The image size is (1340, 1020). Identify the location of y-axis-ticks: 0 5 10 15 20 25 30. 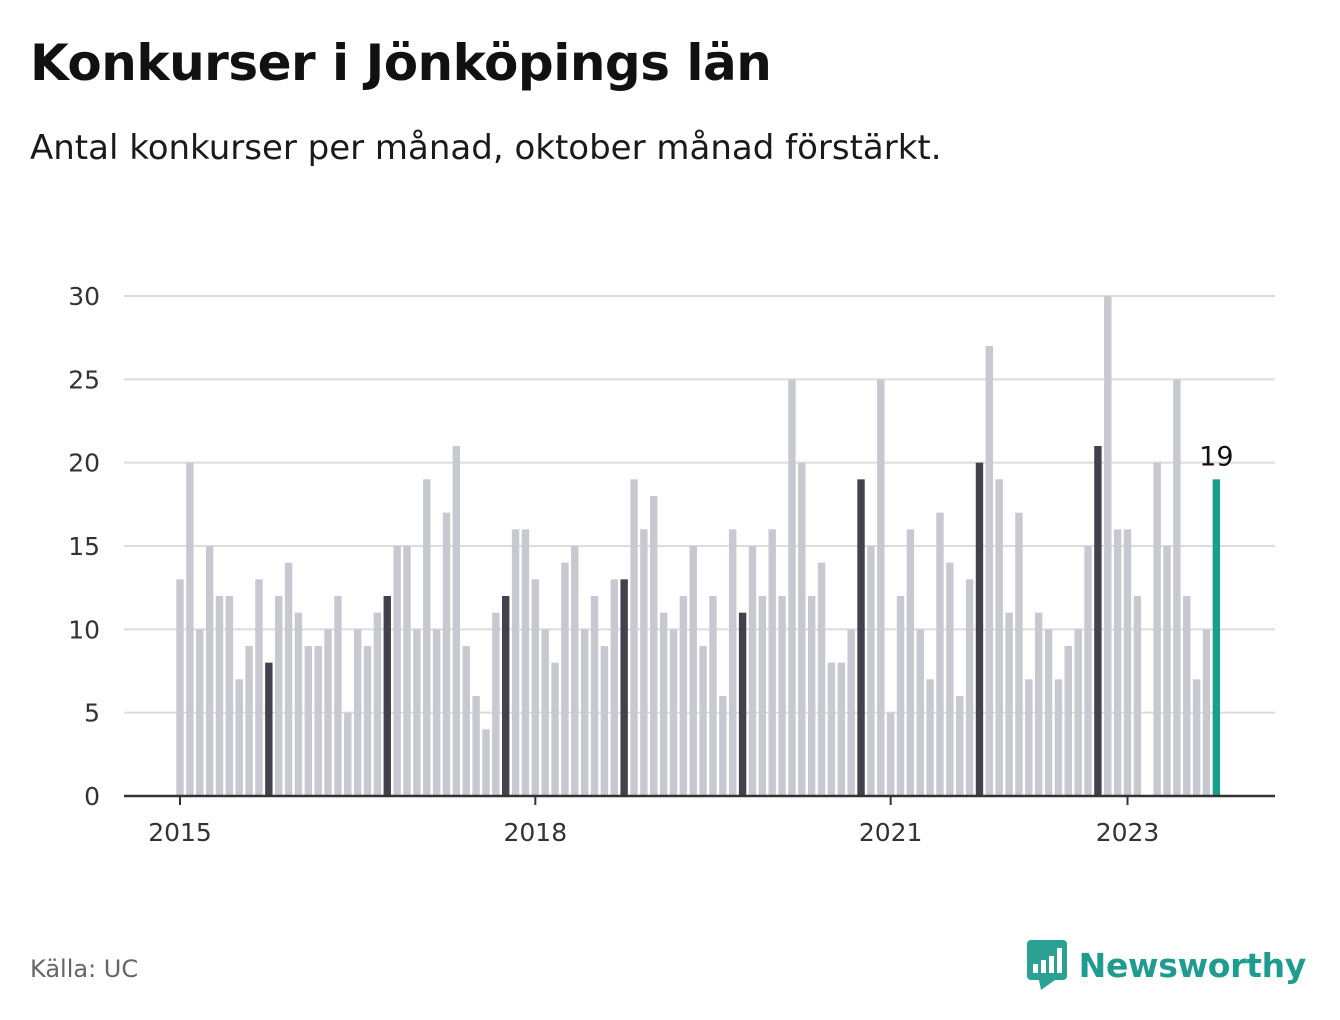
(84, 546).